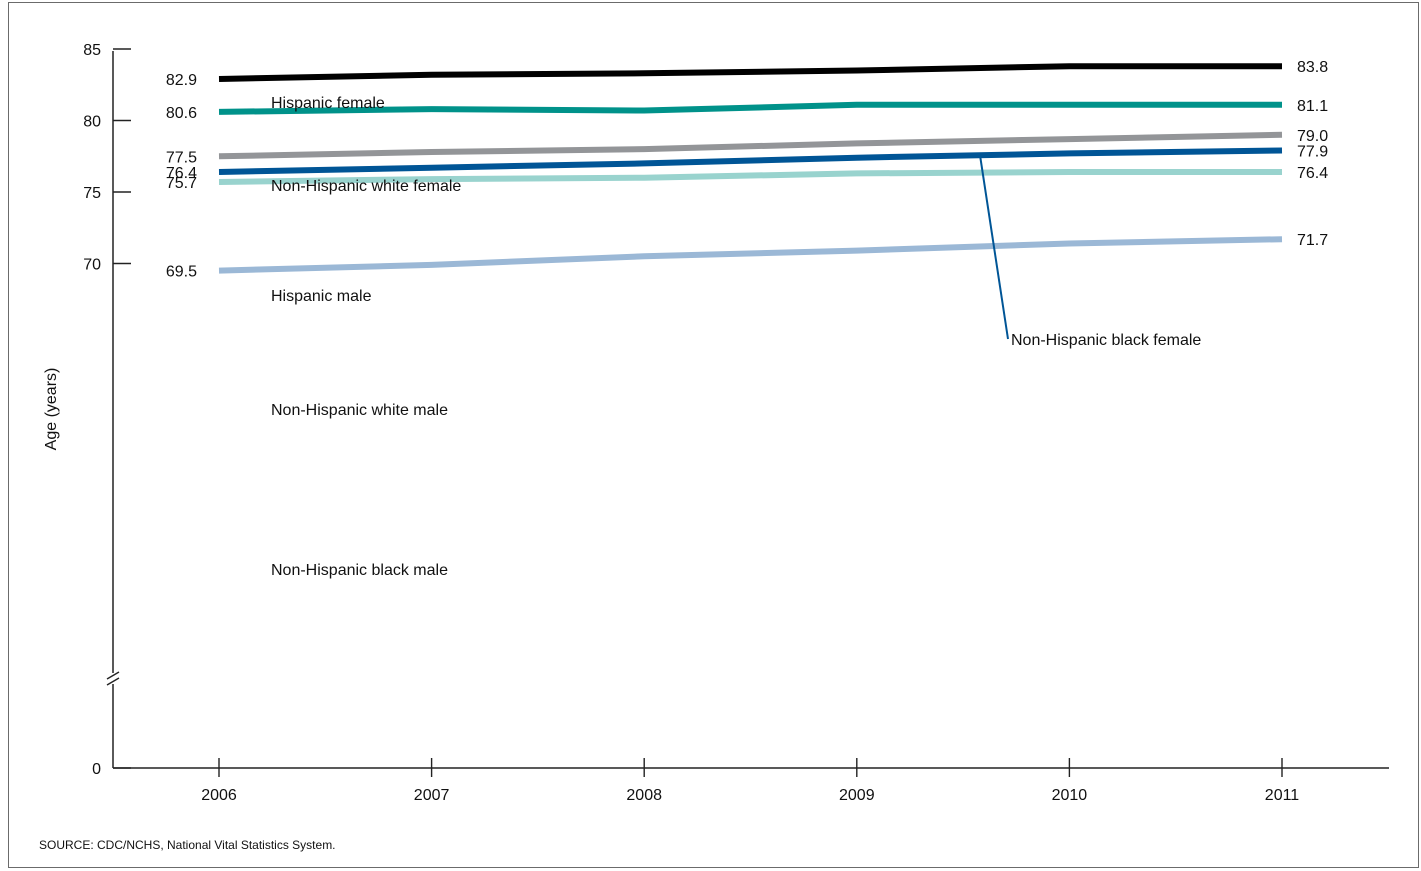 The image size is (1421, 871). I want to click on x-tick-label: 2010, so click(1070, 795).